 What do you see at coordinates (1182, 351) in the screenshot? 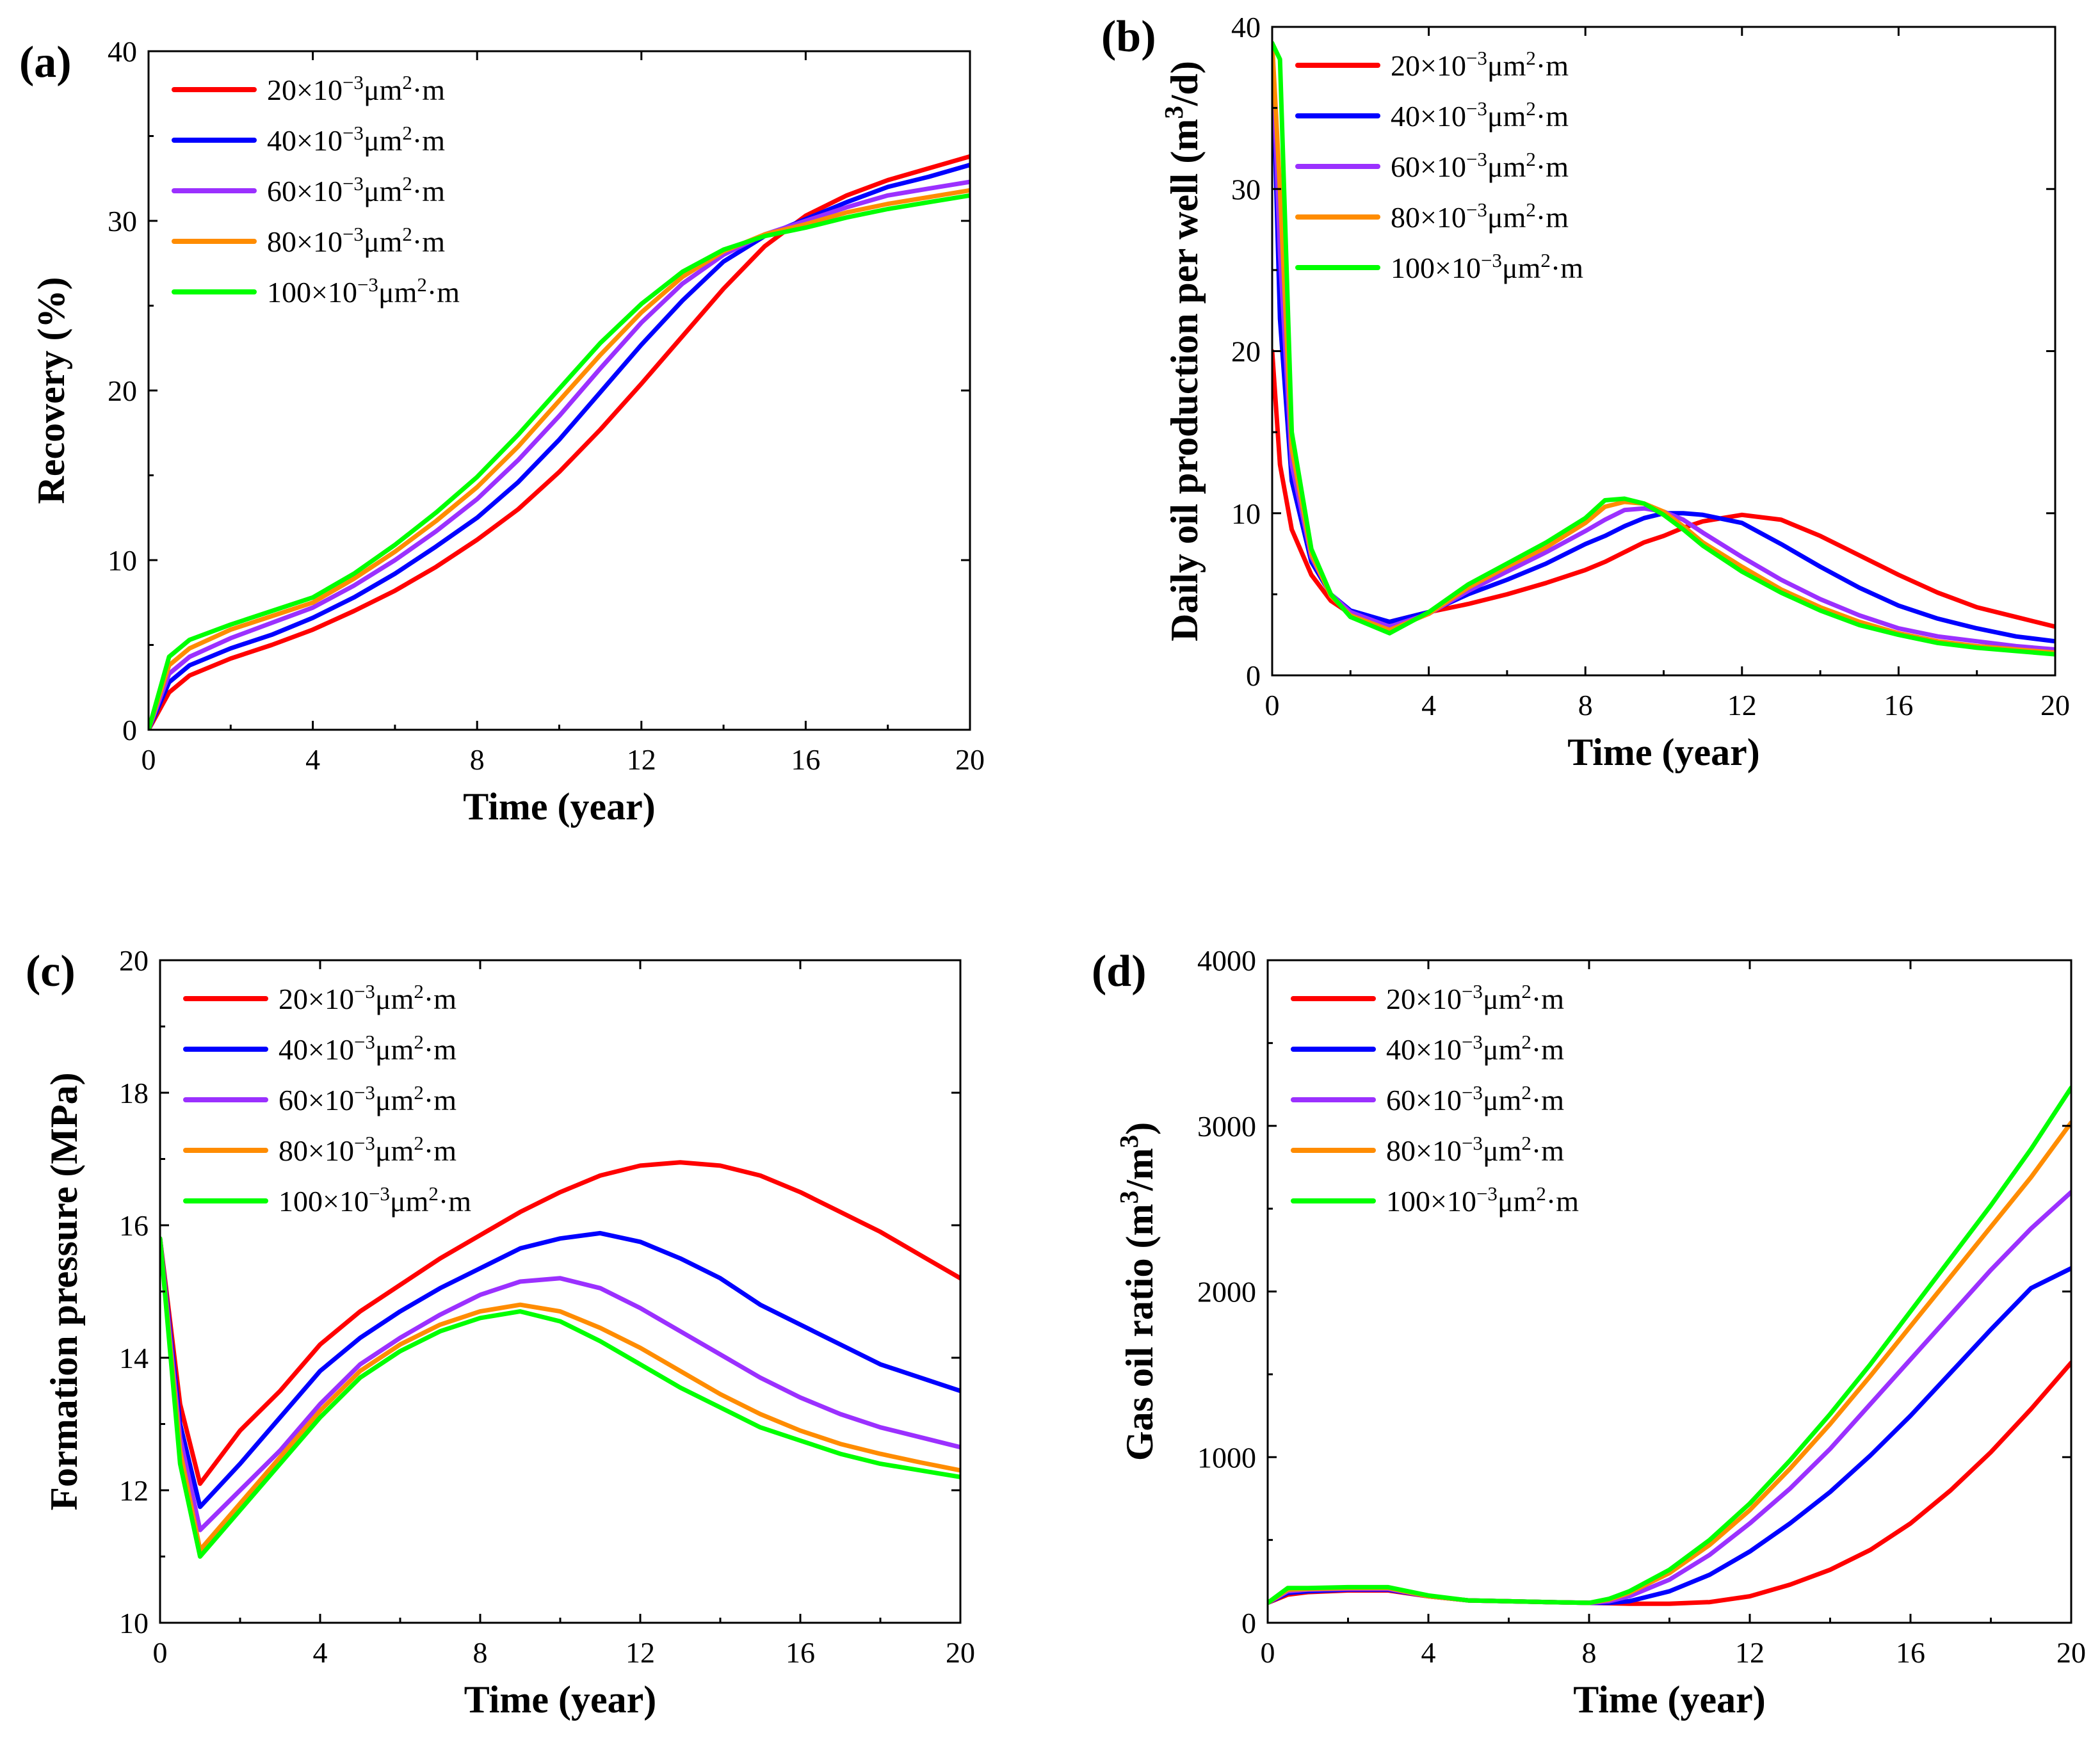
I see `y-axis-title: Daily oil production per well (m3/d)` at bounding box center [1182, 351].